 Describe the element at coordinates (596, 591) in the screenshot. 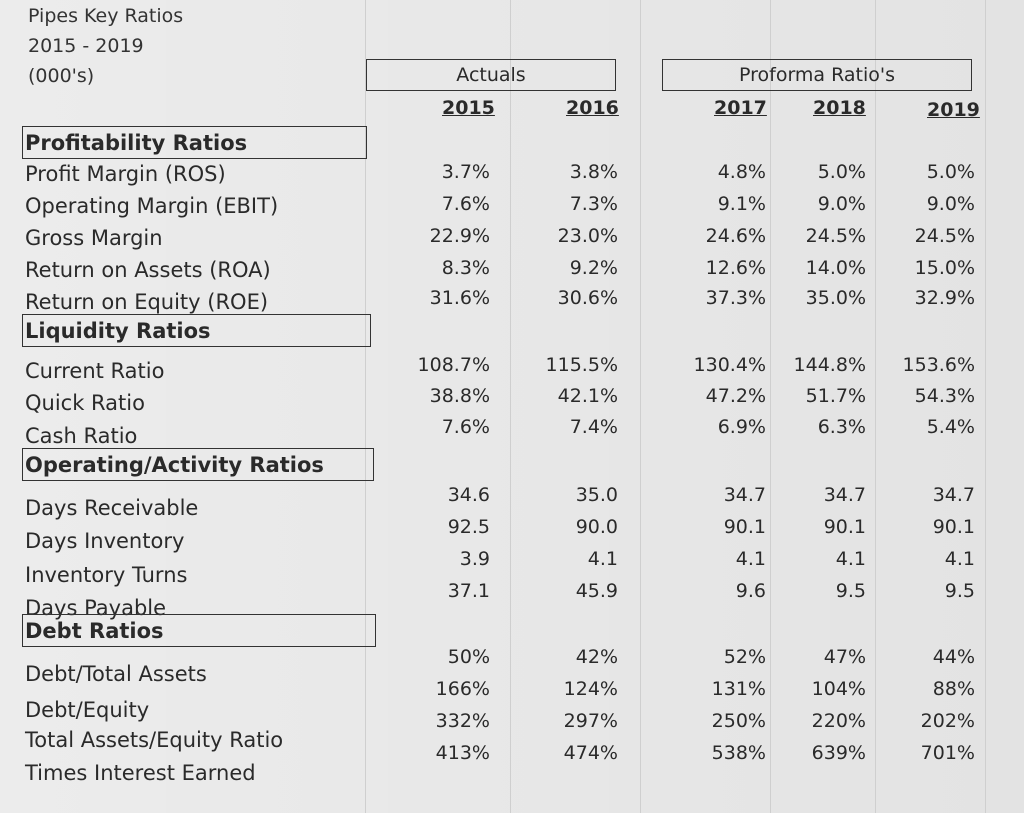

I see `ratio-value-2016: 45.9` at that location.